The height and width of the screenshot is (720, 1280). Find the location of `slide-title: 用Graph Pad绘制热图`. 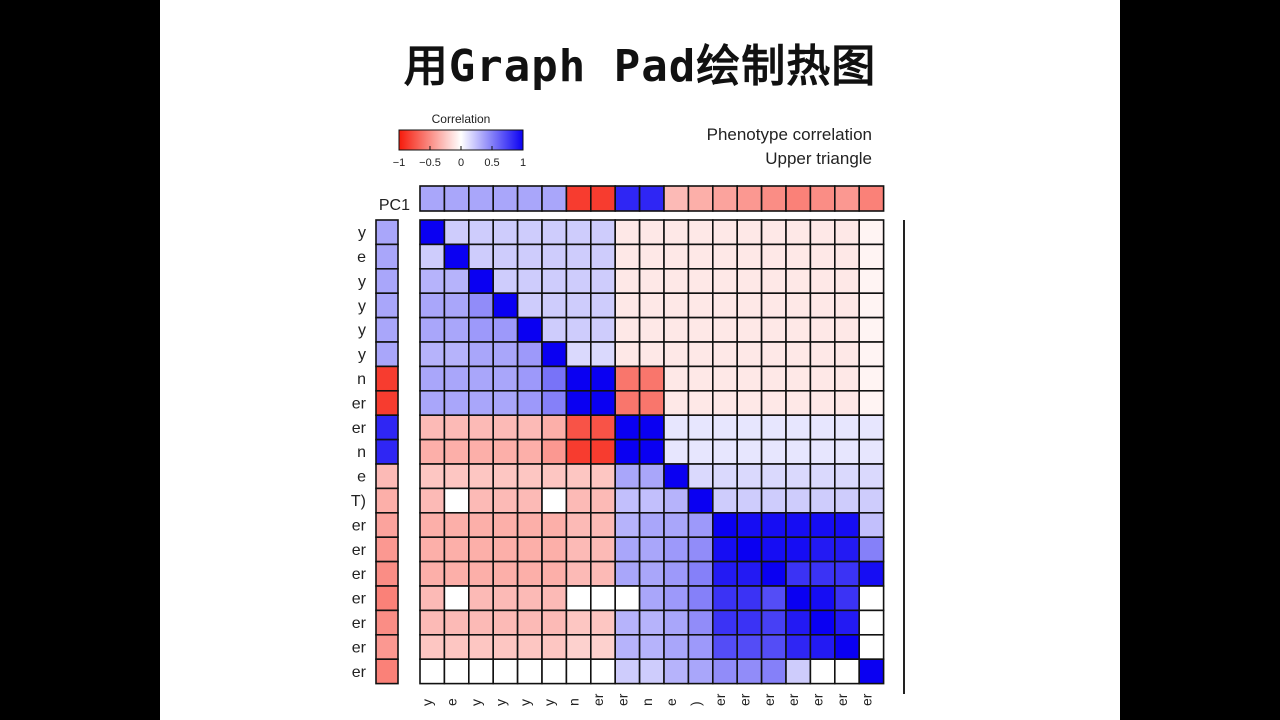

slide-title: 用Graph Pad绘制热图 is located at coordinates (640, 66).